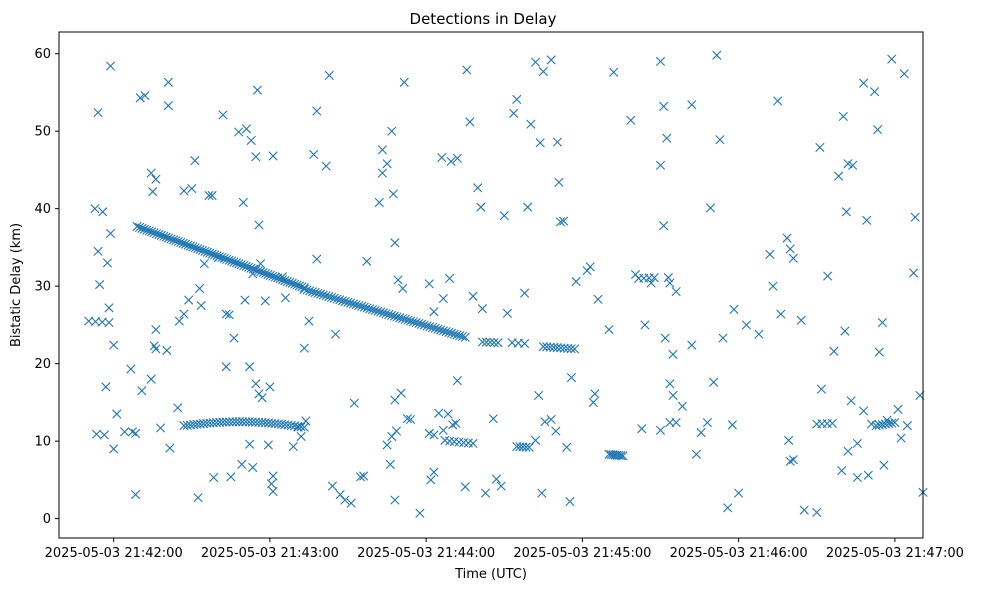  Describe the element at coordinates (16, 285) in the screenshot. I see `y-axis-label: Bistatic Delay (km)` at that location.